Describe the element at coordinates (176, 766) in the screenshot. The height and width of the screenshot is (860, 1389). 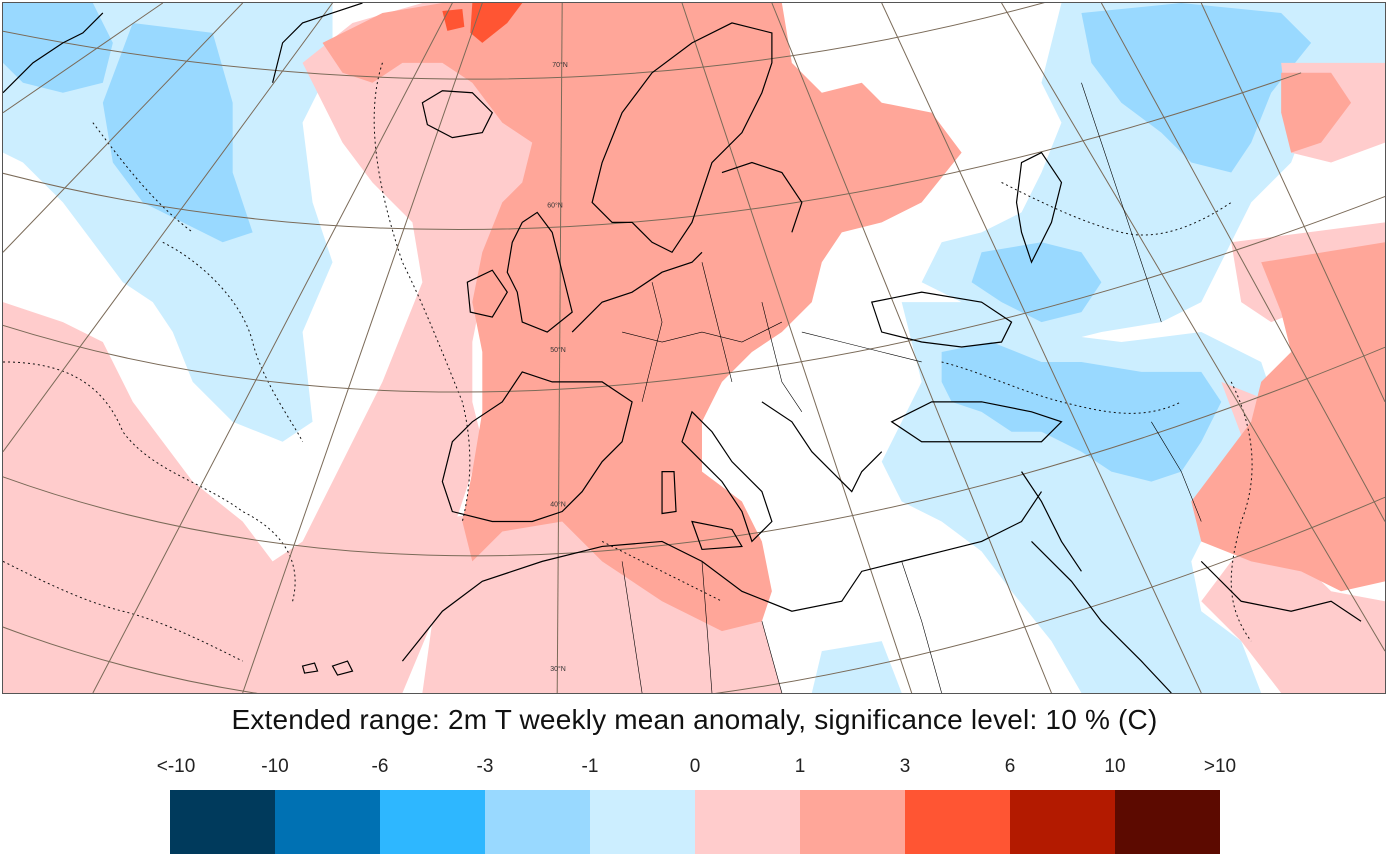
I see `legend-label: <-10` at that location.